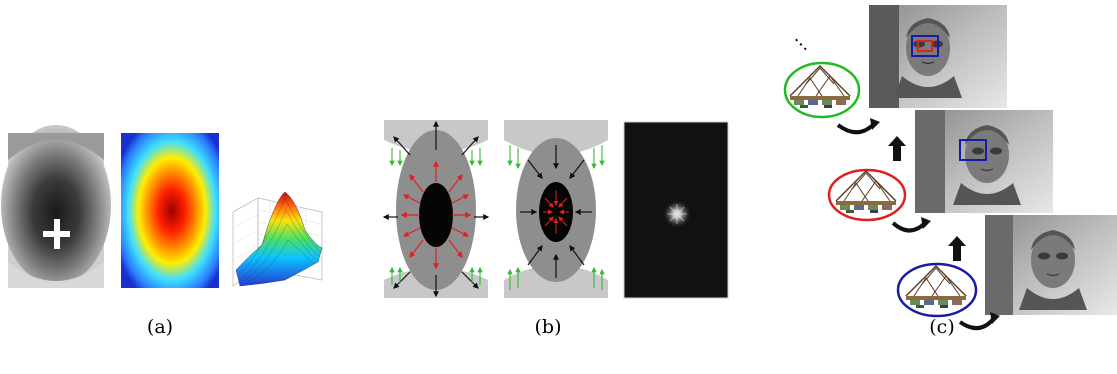  Describe the element at coordinates (867, 195) in the screenshot. I see `tree-red` at that location.